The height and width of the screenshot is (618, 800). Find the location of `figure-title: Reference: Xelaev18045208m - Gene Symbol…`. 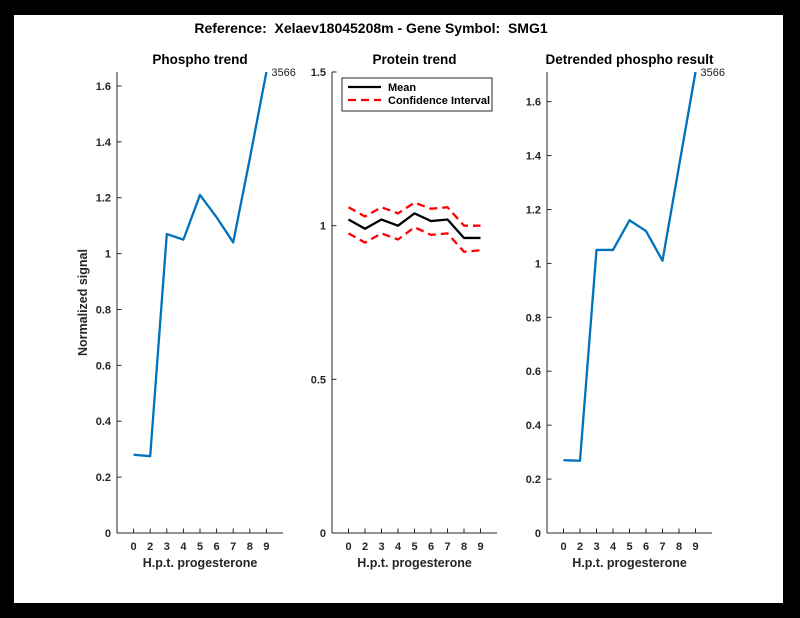

figure-title: Reference: Xelaev18045208m - Gene Symbol… is located at coordinates (370, 28).